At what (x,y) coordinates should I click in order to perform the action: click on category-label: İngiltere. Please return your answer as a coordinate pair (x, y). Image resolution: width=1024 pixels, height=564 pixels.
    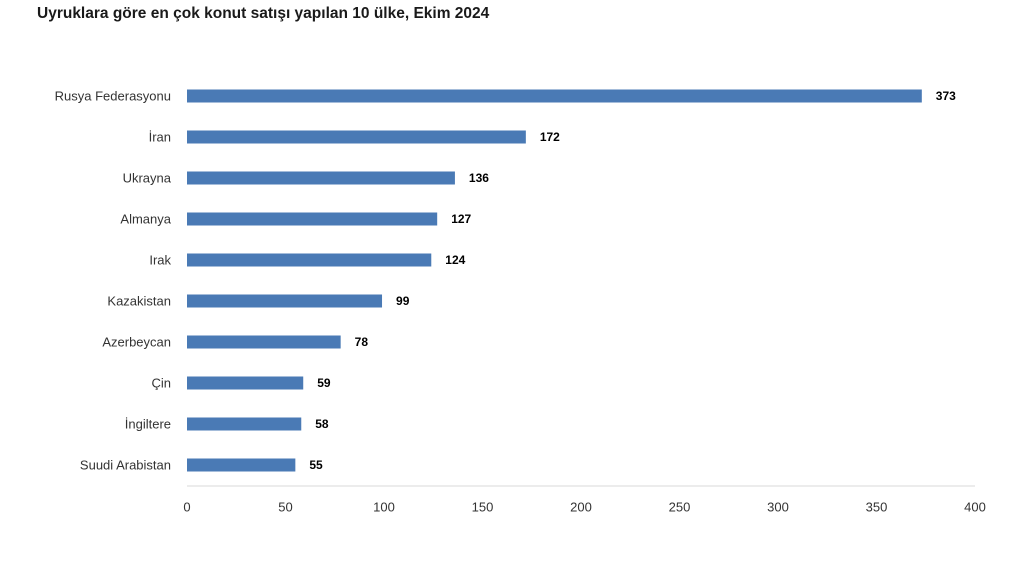
    Looking at the image, I should click on (148, 424).